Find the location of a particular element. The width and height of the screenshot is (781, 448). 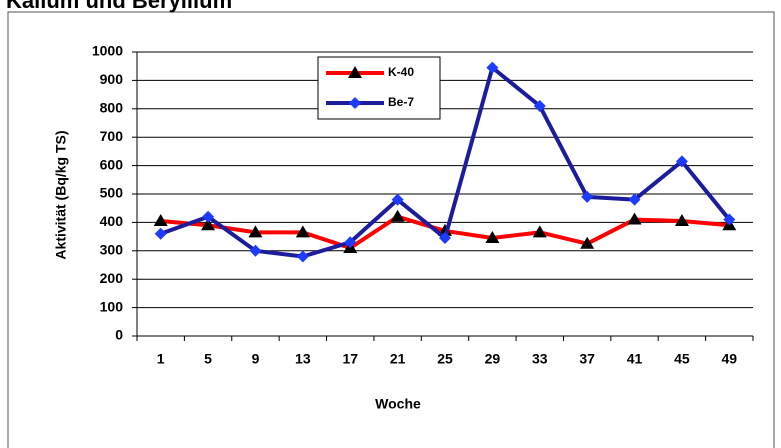

x-tick-label: 37 is located at coordinates (587, 359).